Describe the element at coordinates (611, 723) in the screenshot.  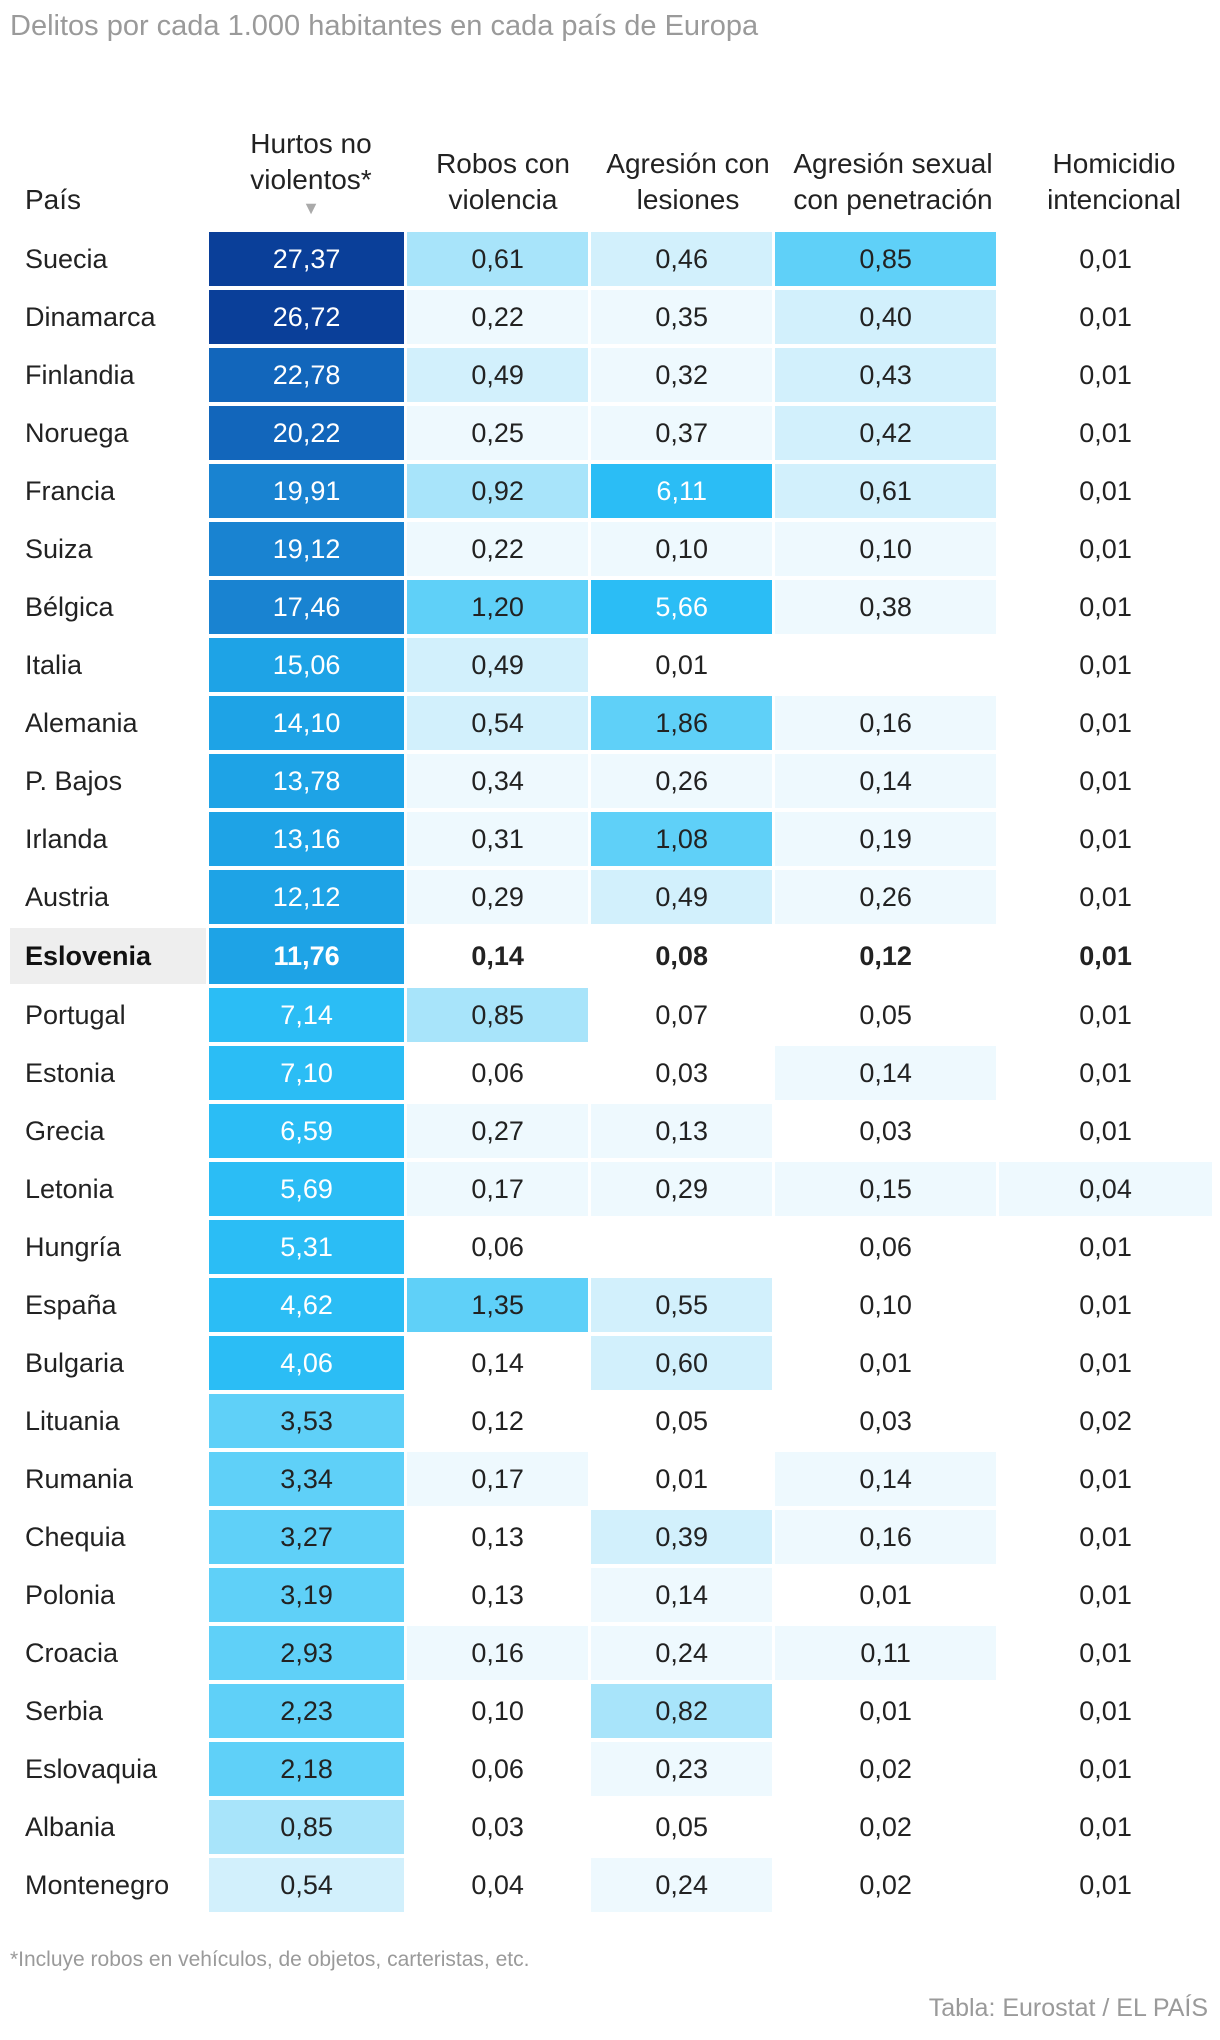
I see `table-row: Alemania 14,10 0,54 1,86 0,16 0,01` at that location.